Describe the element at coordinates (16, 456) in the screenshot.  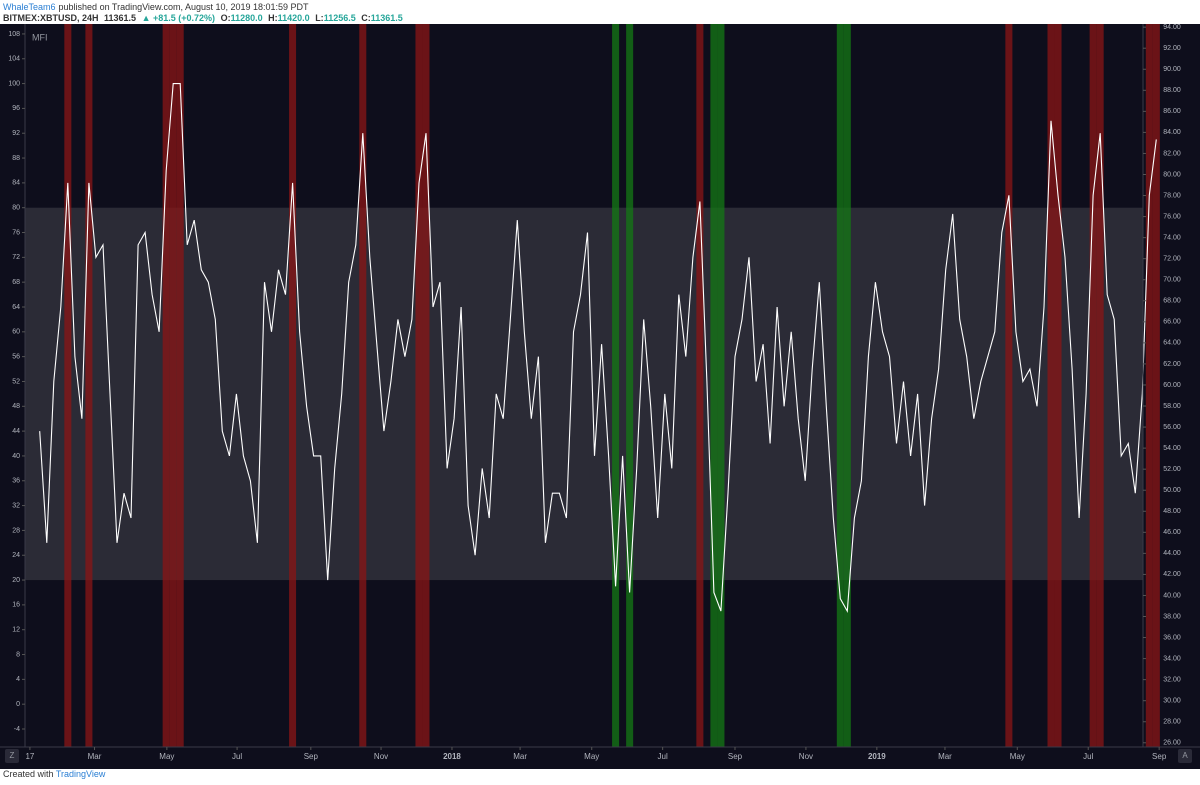
I see `y-tick-label: 40` at that location.